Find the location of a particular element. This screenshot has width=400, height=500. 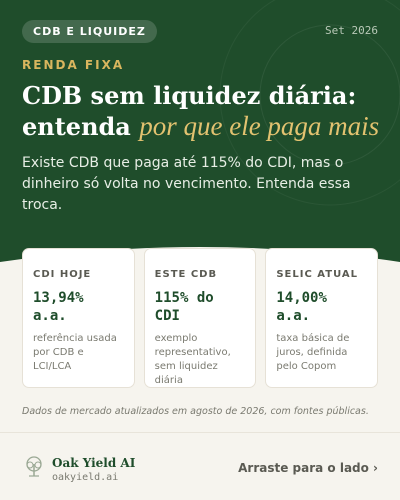

swipe-hint: Arraste para o lado › is located at coordinates (308, 468).